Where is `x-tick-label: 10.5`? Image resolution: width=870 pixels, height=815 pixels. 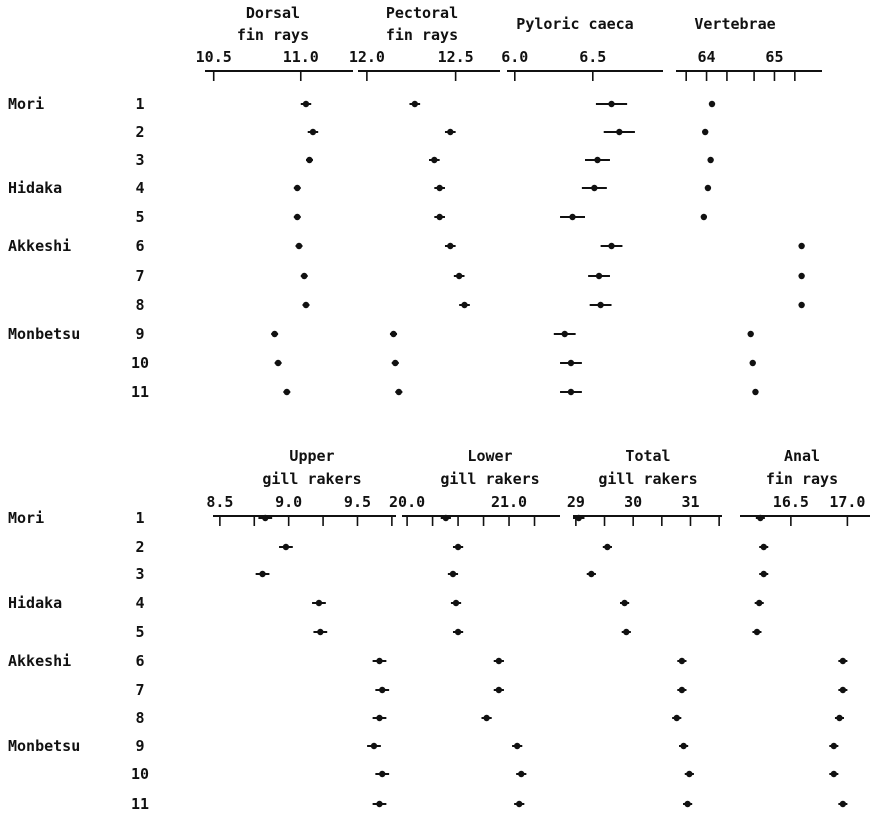
x-tick-label: 10.5 is located at coordinates (214, 57).